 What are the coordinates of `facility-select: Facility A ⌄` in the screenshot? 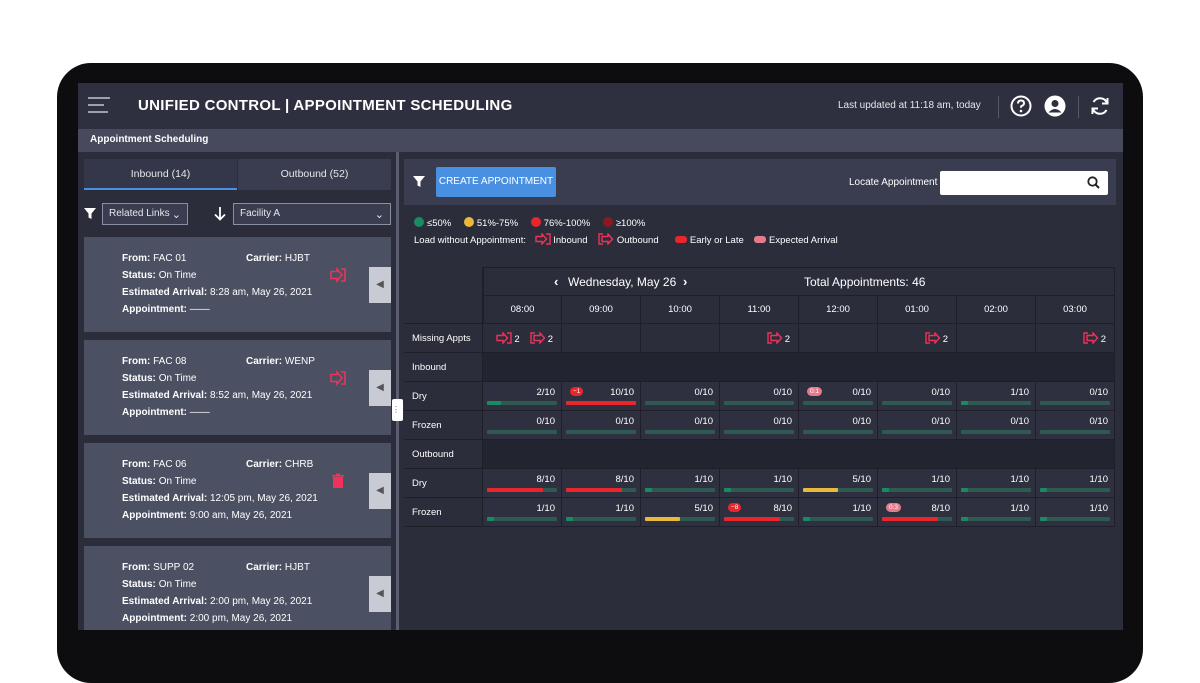 It's located at (312, 214).